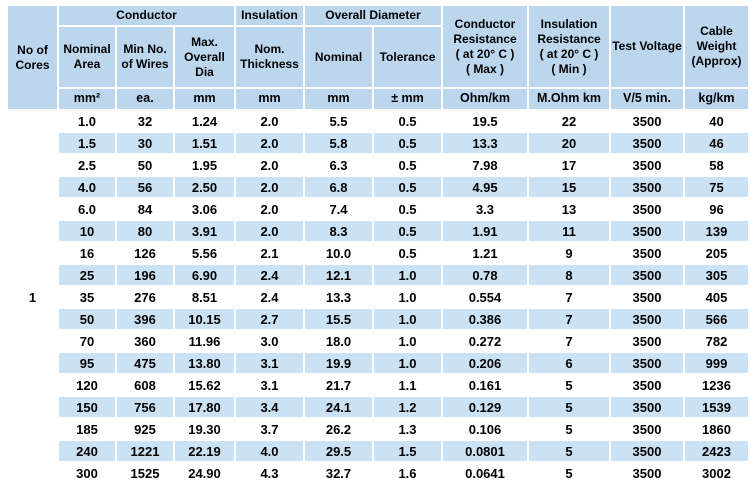  What do you see at coordinates (87, 385) in the screenshot?
I see `cell-nominal-area: 120` at bounding box center [87, 385].